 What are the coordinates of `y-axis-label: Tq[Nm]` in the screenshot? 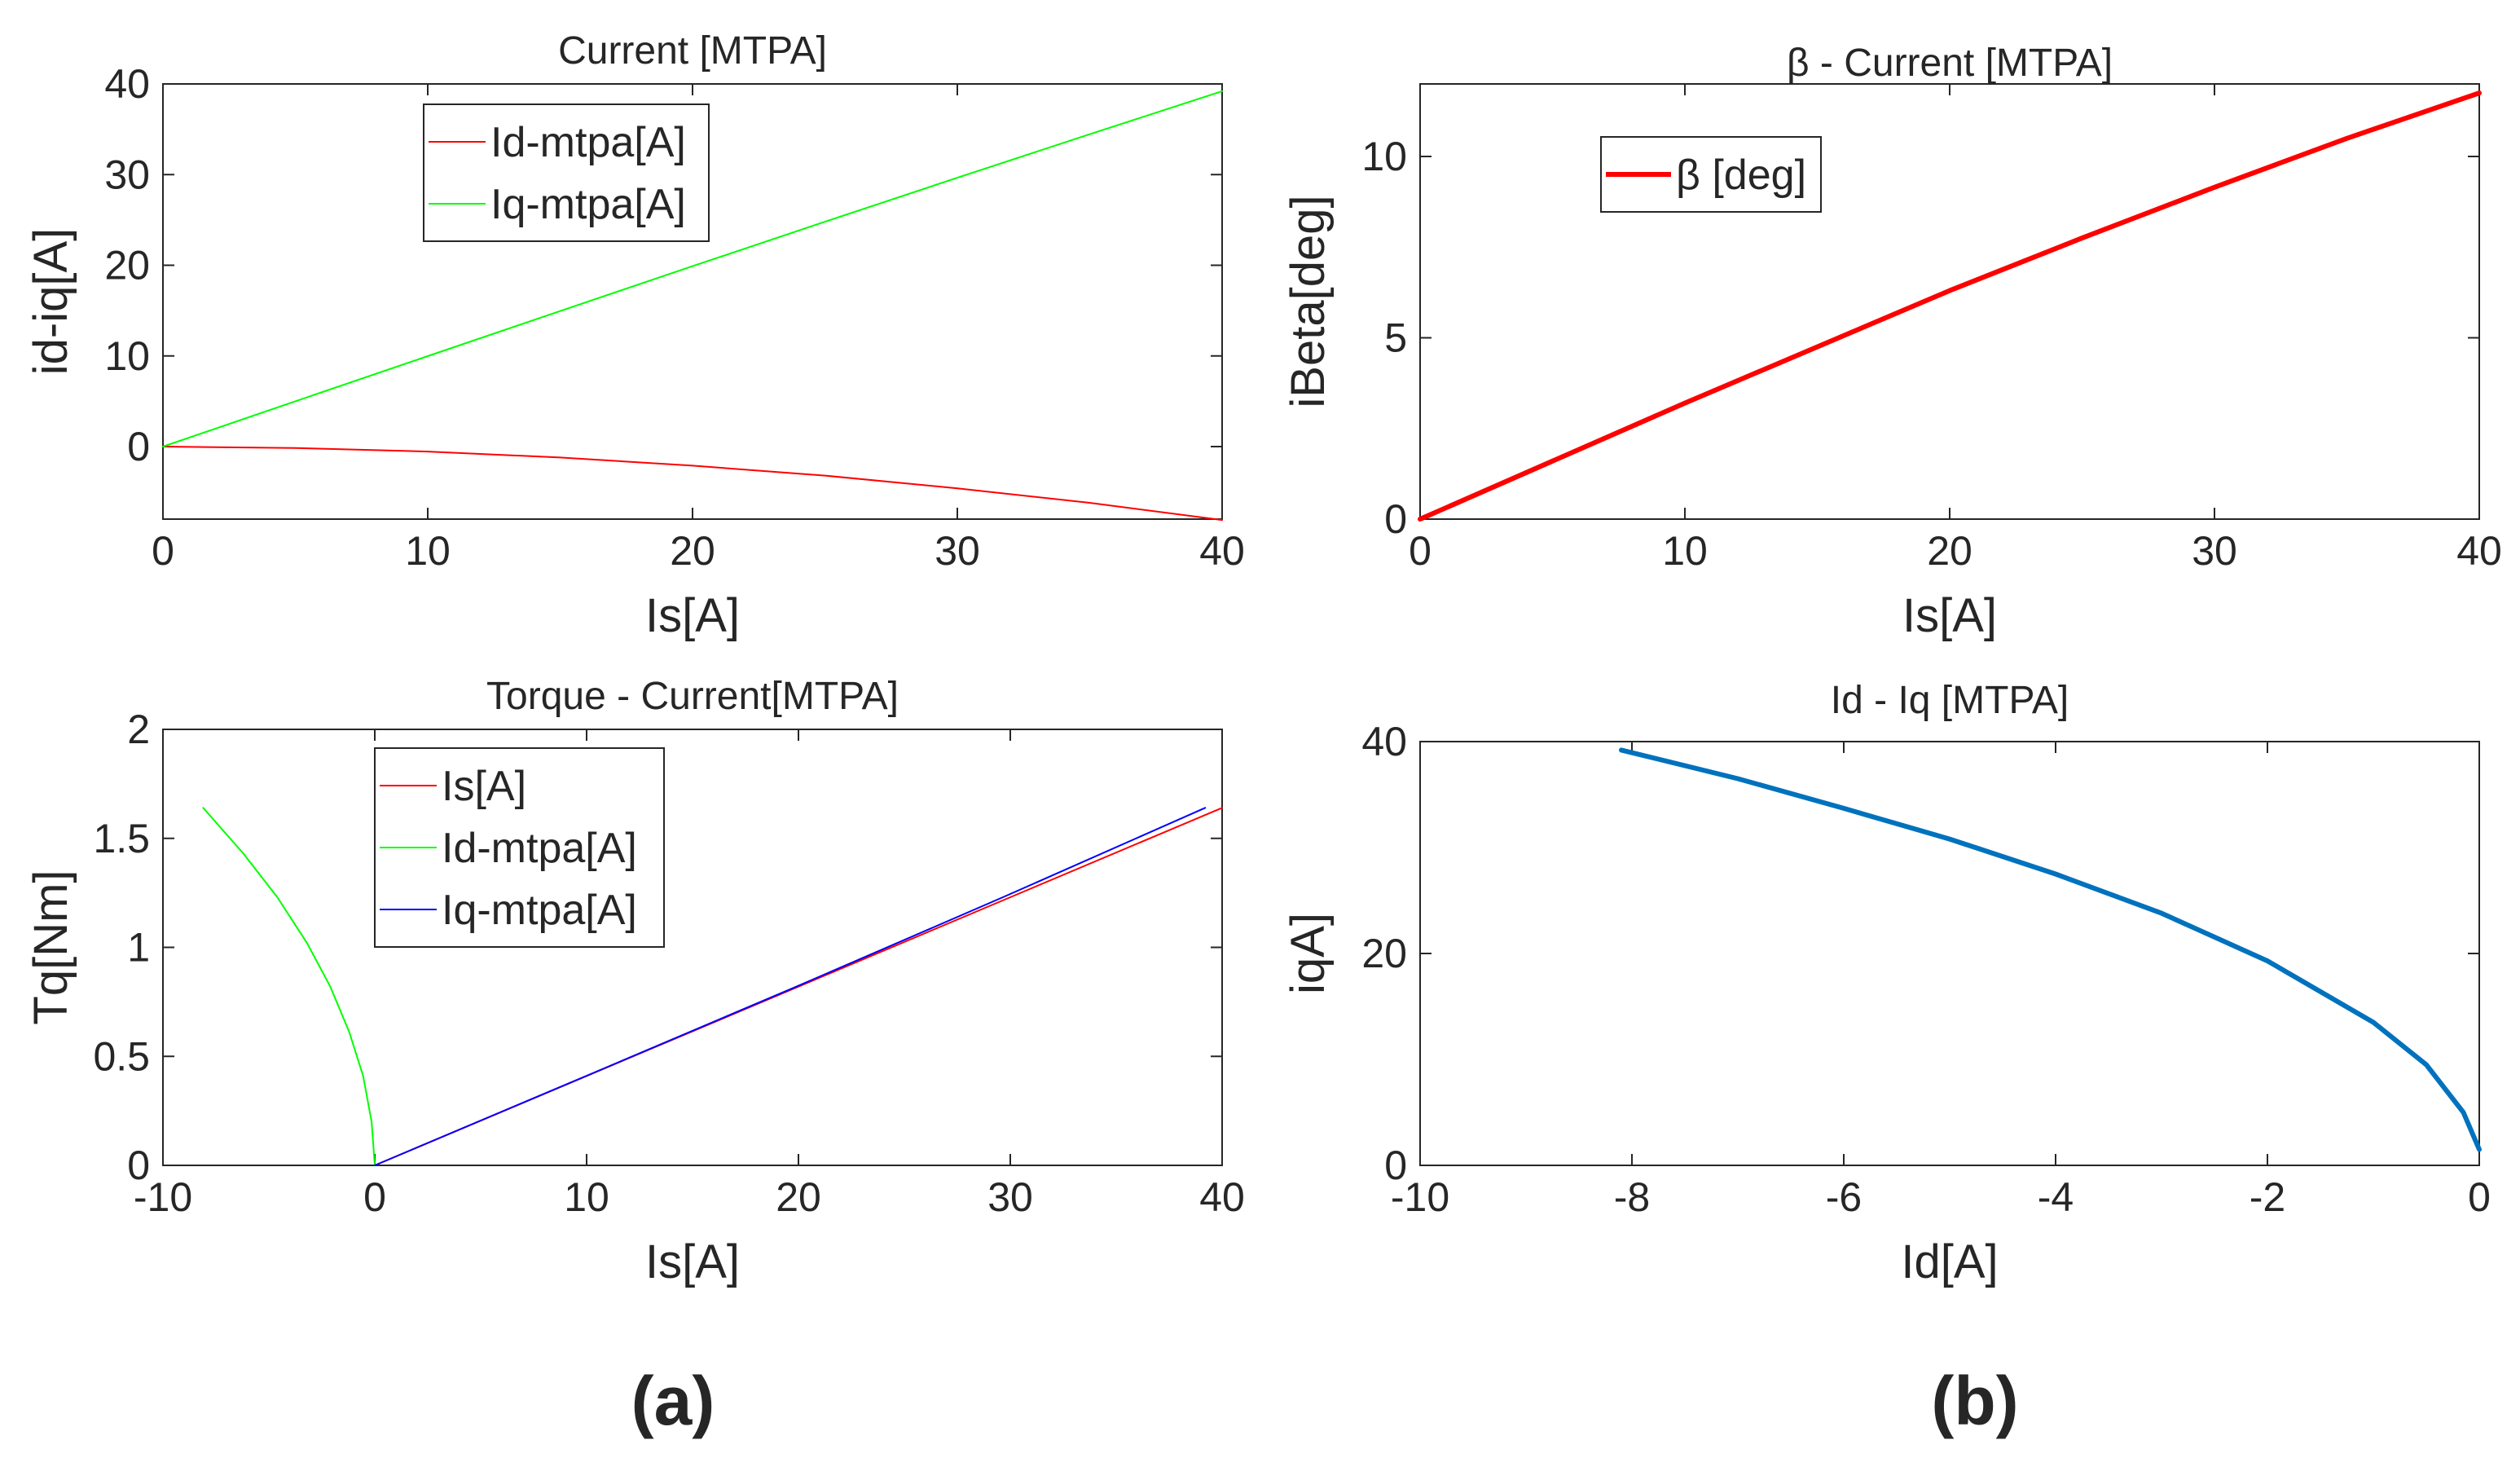 It's located at (50, 947).